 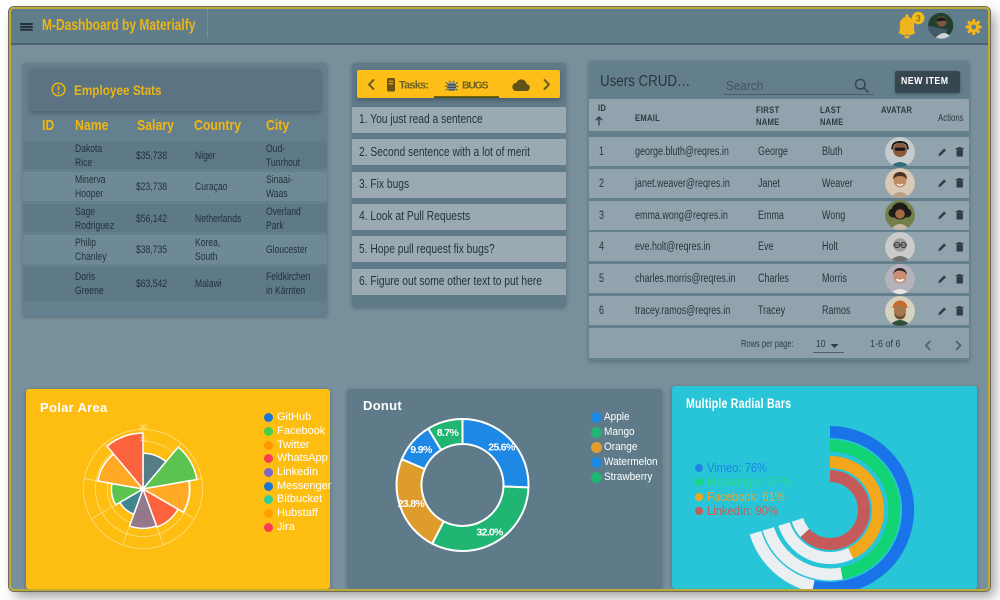 I want to click on svg-text: 23.8%, so click(x=412, y=504).